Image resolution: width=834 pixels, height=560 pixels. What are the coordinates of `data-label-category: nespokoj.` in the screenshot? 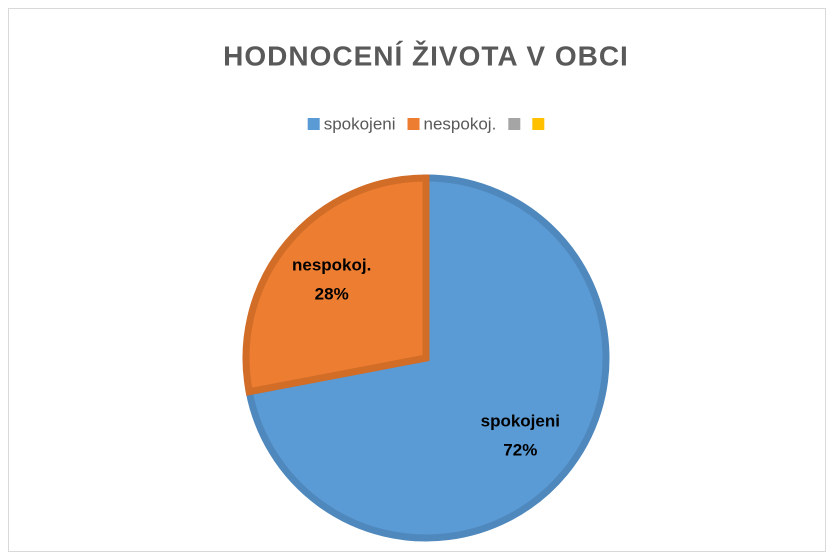 It's located at (331, 264).